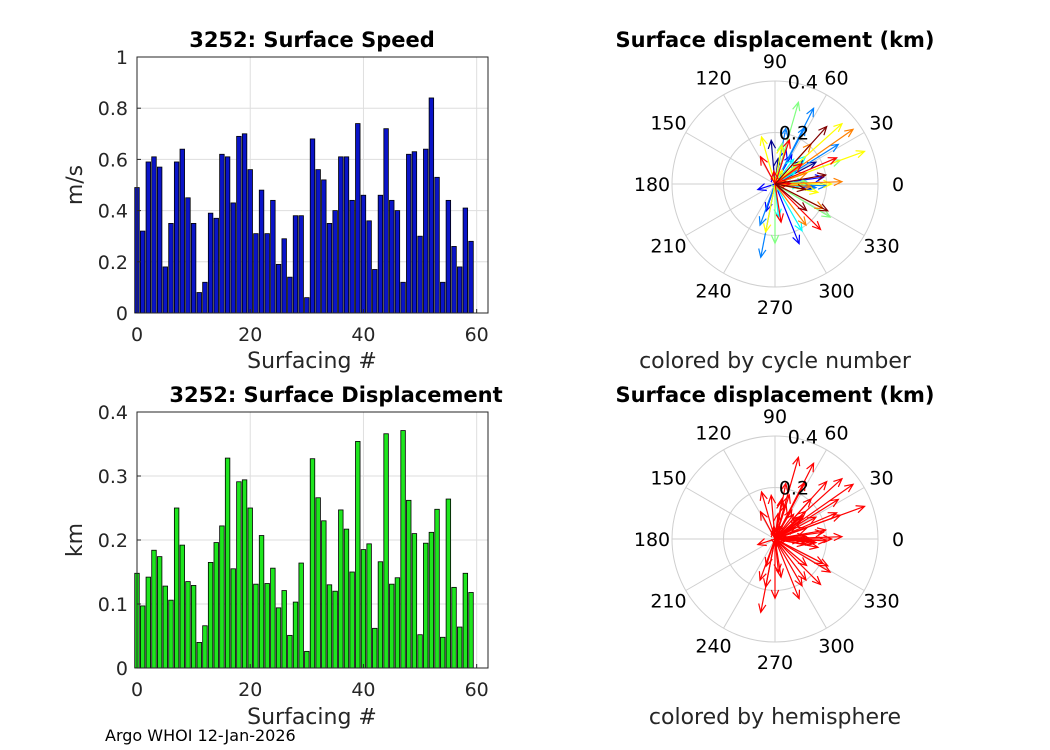 This screenshot has height=750, width=1050. Describe the element at coordinates (749, 583) in the screenshot. I see `polar2-spoke` at that location.